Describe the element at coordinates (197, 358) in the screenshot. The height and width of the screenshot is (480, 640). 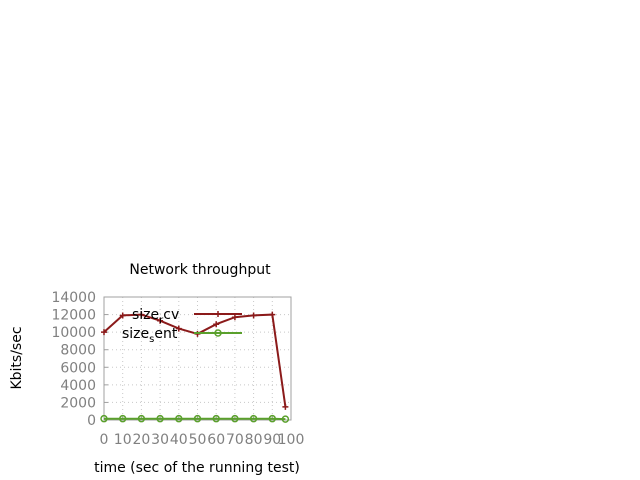
I see `plot-frame` at that location.